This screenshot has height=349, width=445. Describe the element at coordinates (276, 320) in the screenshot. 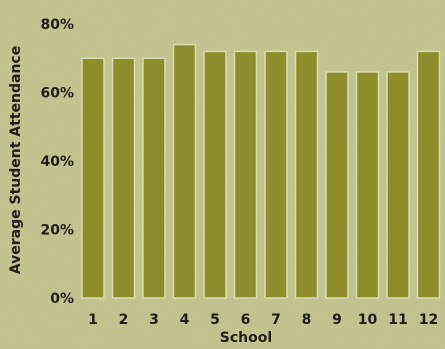

I see `x-tick-label: 7` at that location.